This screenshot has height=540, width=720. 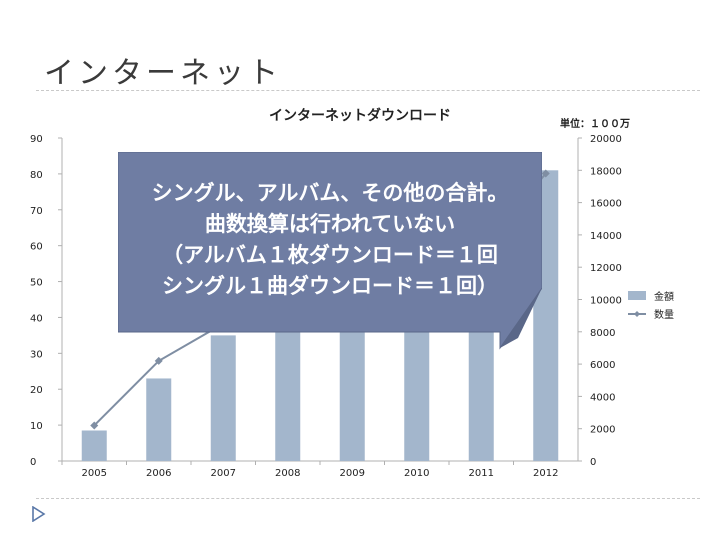 I want to click on left-tick-label: 10, so click(x=36, y=426).